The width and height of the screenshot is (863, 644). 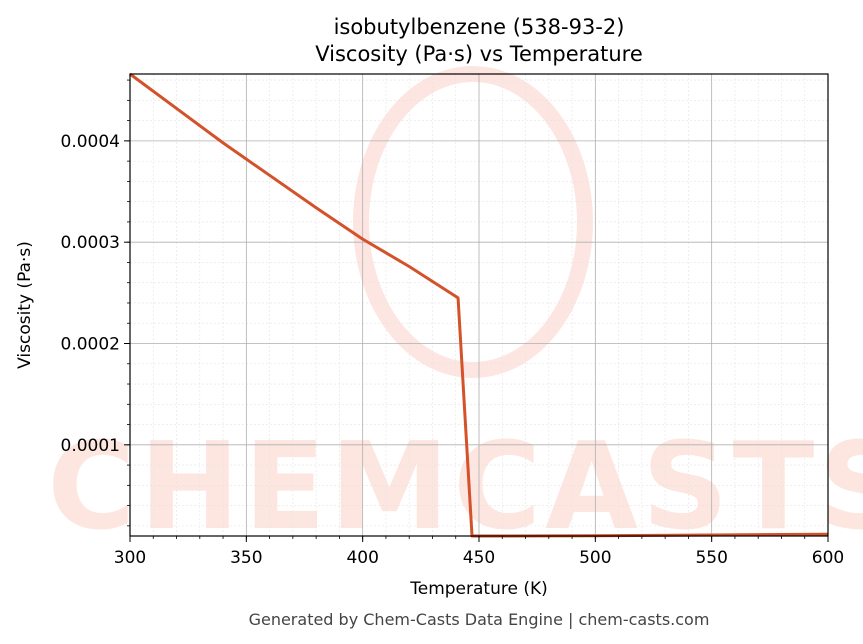 I want to click on y-tick-labels: 0.0001 0.0002 0.0003 0.0004, so click(x=90, y=294).